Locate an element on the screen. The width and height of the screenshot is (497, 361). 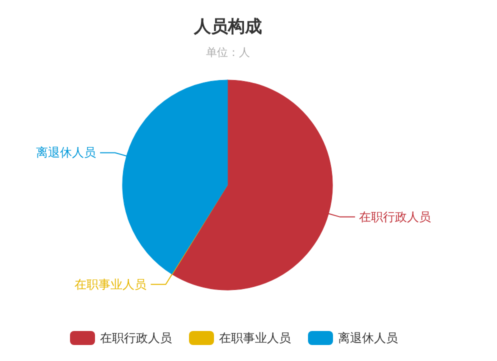
legend-label: 在职行政人员 is located at coordinates (136, 338).